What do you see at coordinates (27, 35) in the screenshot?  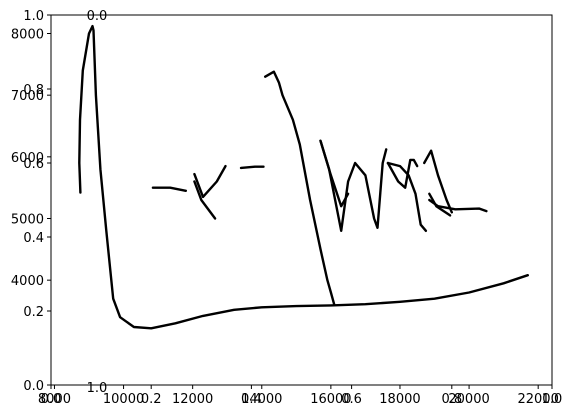 I see `y-tick-label: 8000` at bounding box center [27, 35].